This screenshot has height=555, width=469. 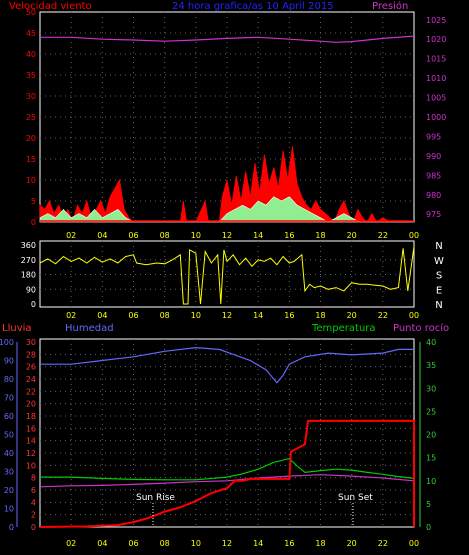 I want to click on temperature-tick-label: 5, so click(x=428, y=504).